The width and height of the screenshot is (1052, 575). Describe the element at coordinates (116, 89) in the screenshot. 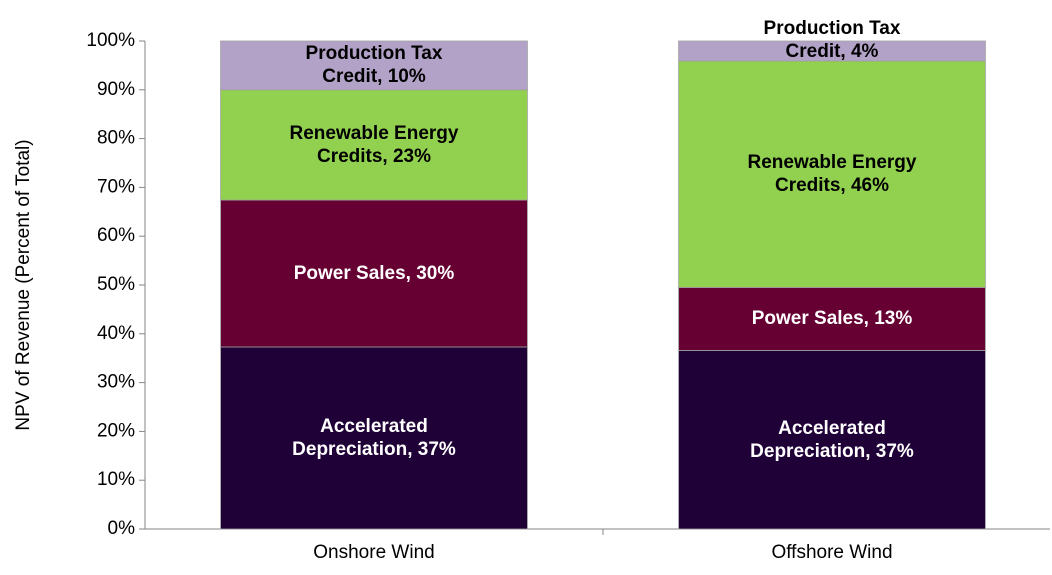

I see `y-tick-label: 90%` at that location.